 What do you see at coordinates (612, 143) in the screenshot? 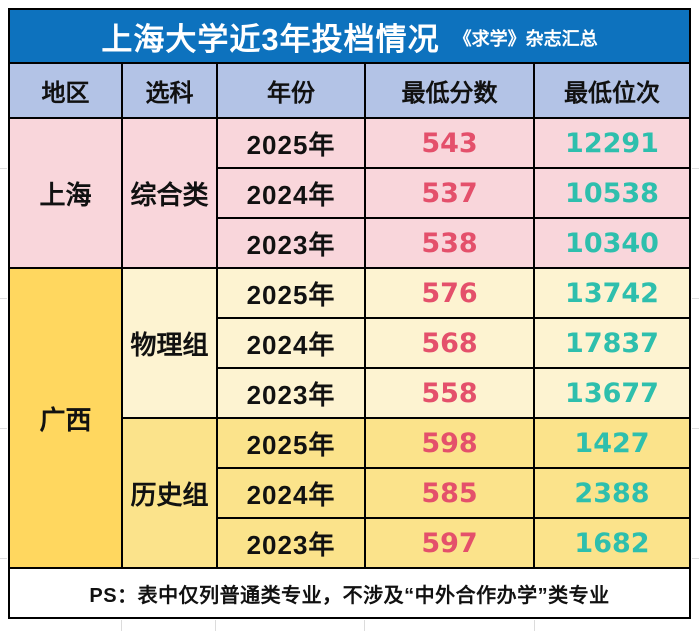
I see `rank-cell: 12291` at bounding box center [612, 143].